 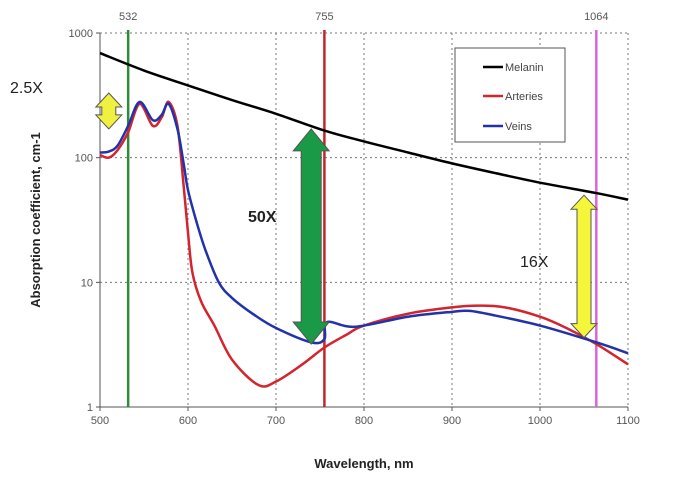 I want to click on legend-label-veins: Veins, so click(x=518, y=127).